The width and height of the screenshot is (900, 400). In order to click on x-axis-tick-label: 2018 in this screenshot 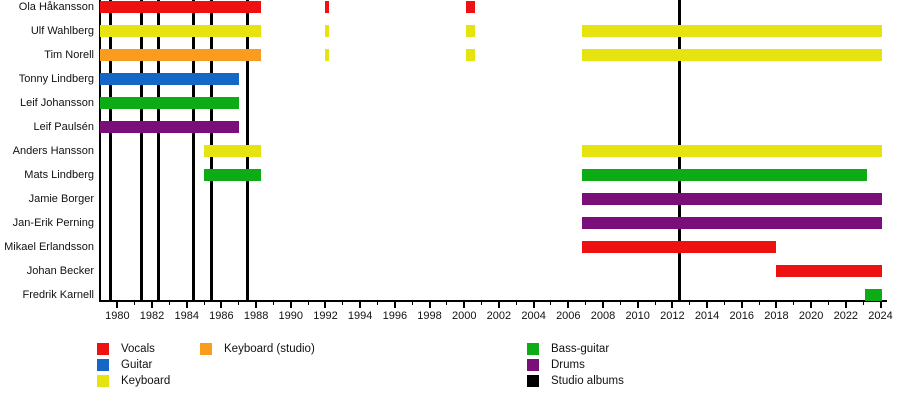, I will do `click(776, 316)`.